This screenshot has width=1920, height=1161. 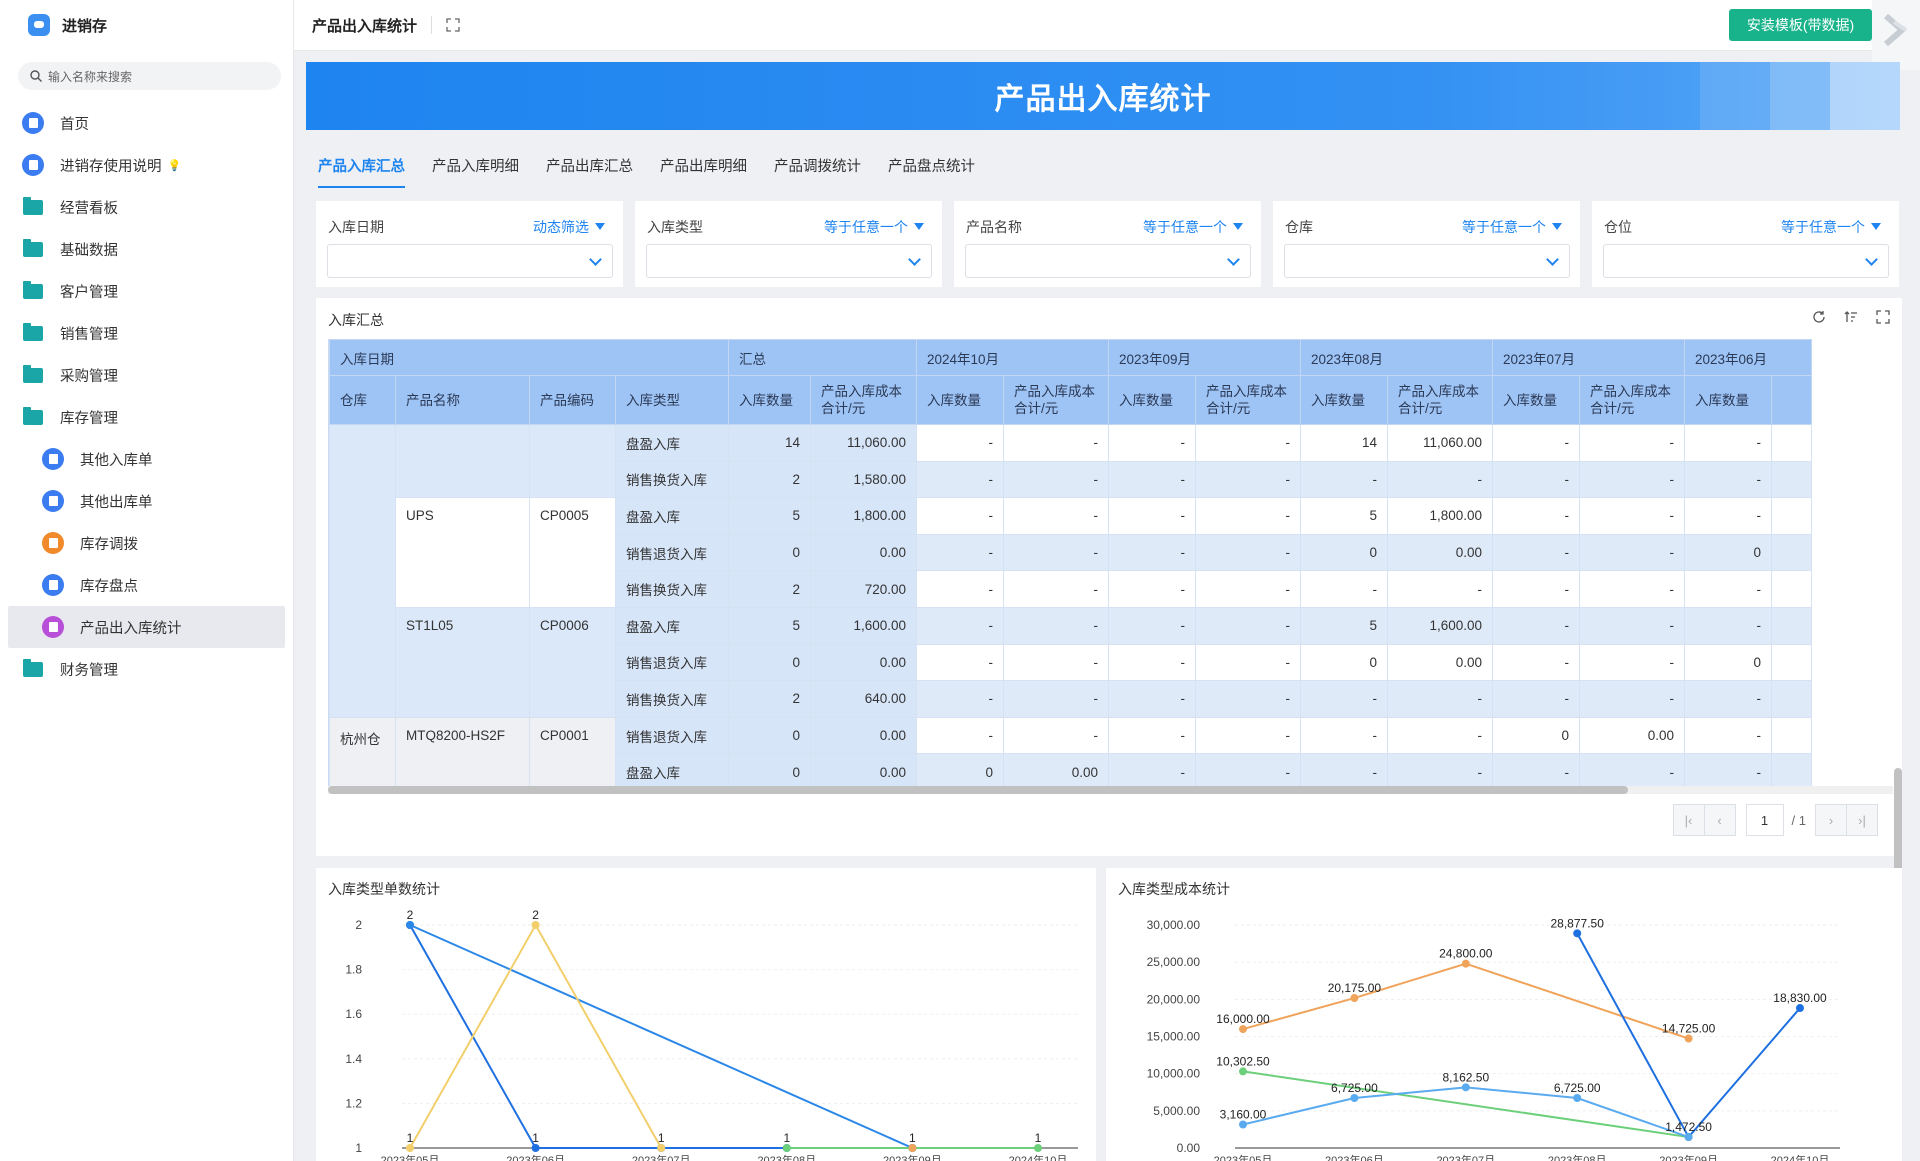 I want to click on x-tick-label: 2023年07月, so click(x=661, y=1157).